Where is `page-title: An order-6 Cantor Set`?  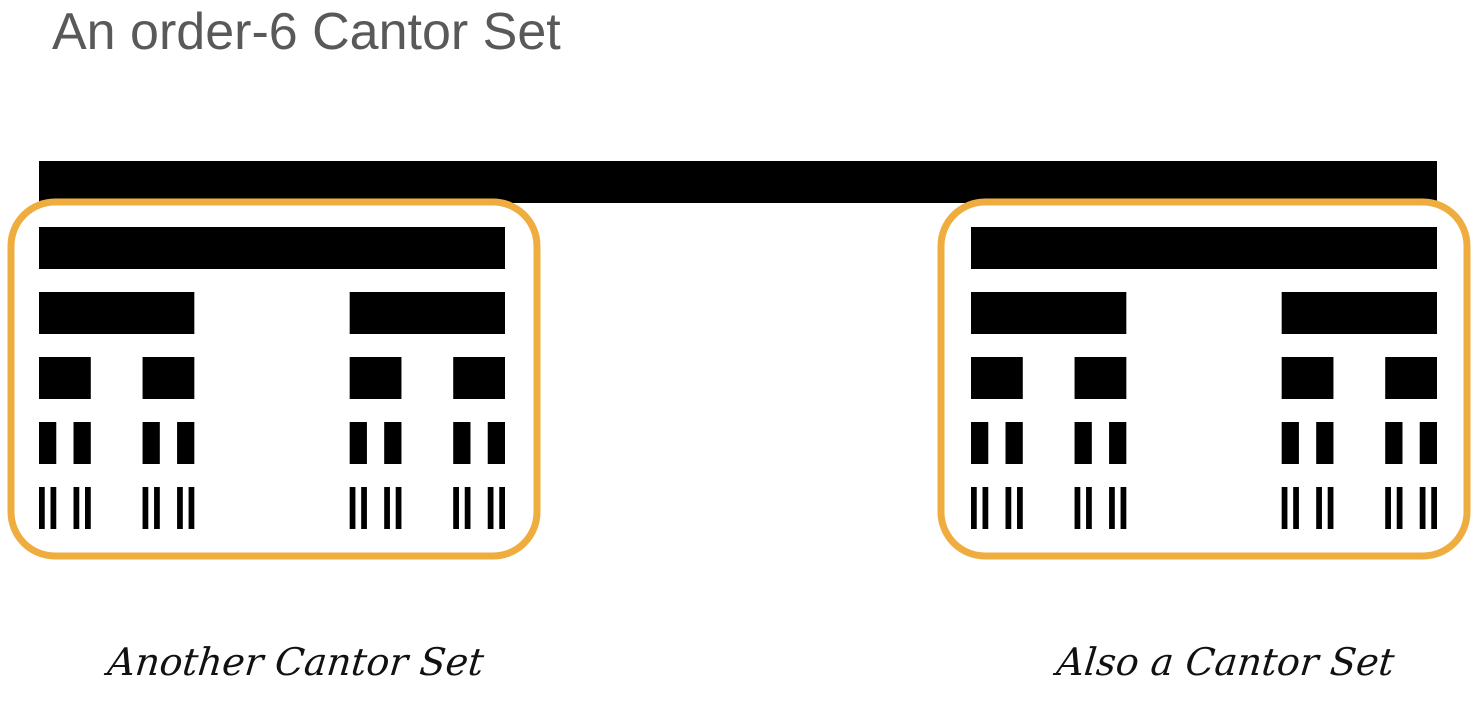
page-title: An order-6 Cantor Set is located at coordinates (306, 32).